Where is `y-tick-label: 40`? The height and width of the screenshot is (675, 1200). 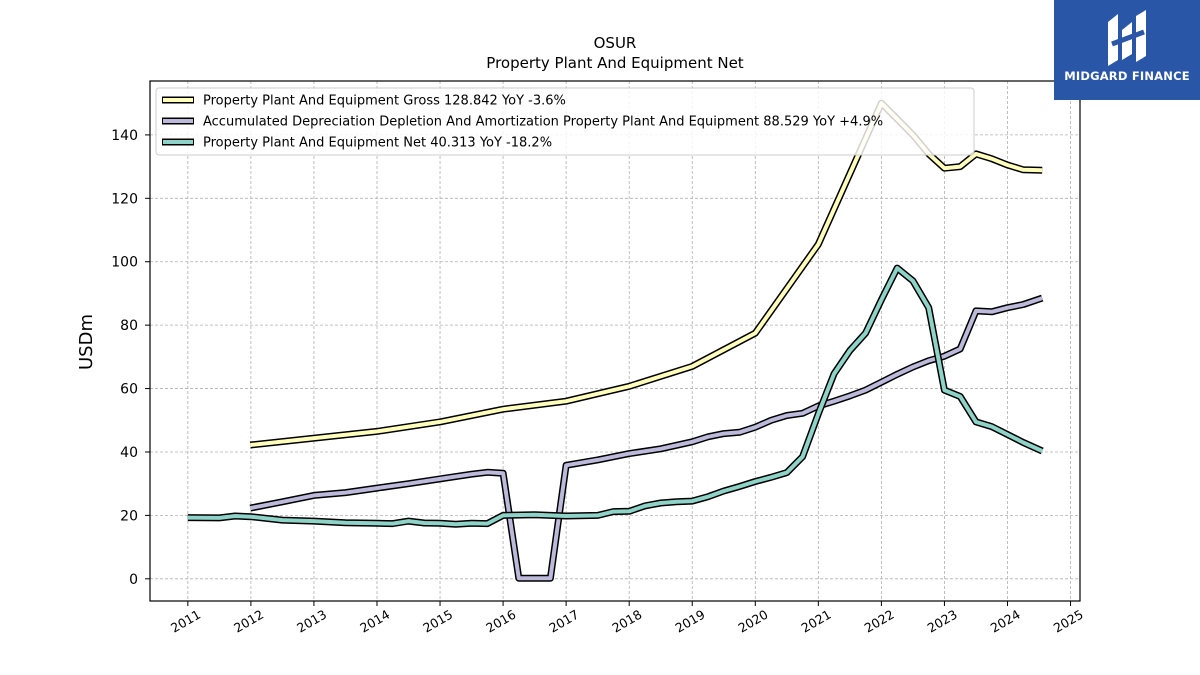
y-tick-label: 40 is located at coordinates (129, 453).